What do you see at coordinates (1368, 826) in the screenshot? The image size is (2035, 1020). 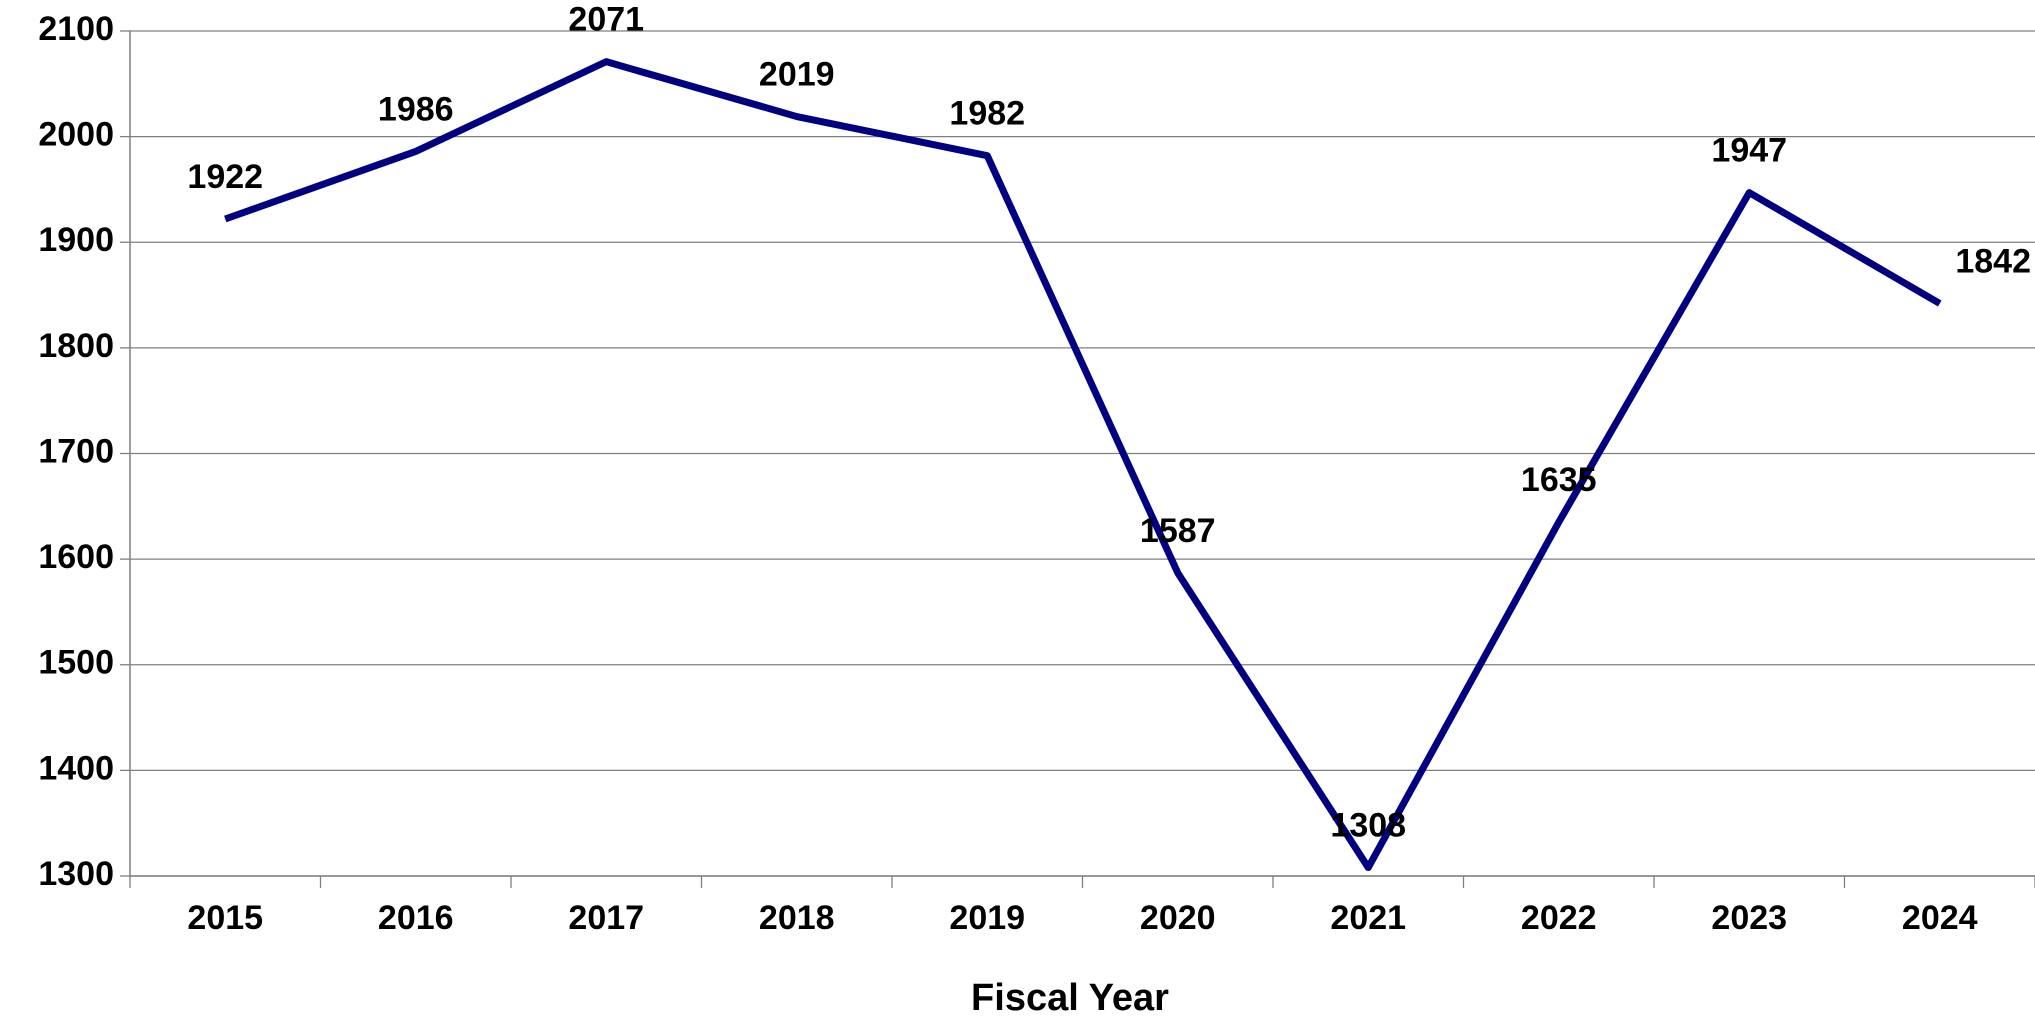 I see `data-label: 1308` at bounding box center [1368, 826].